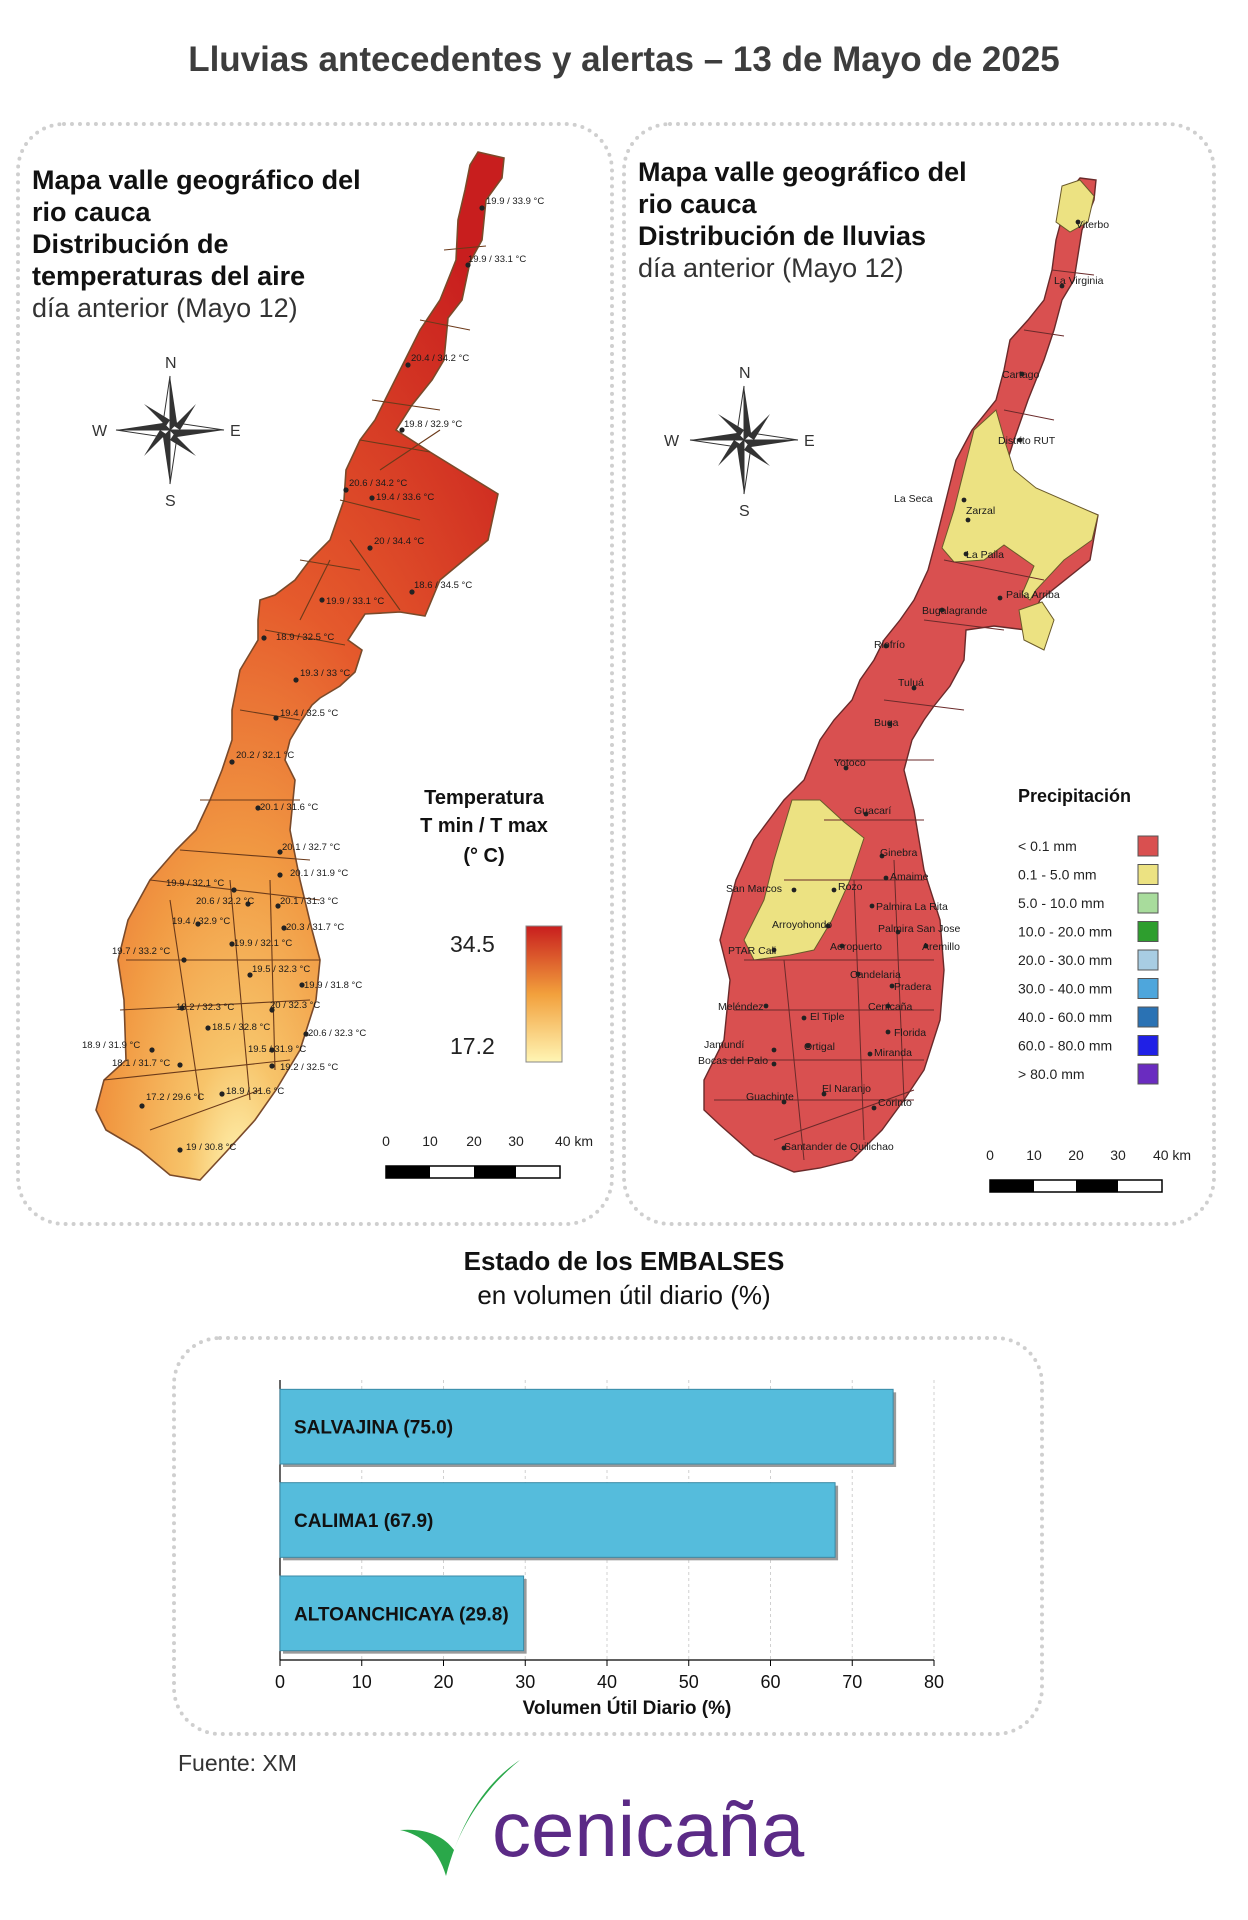  I want to click on station-label: 20 / 34.4 °C, so click(399, 541).